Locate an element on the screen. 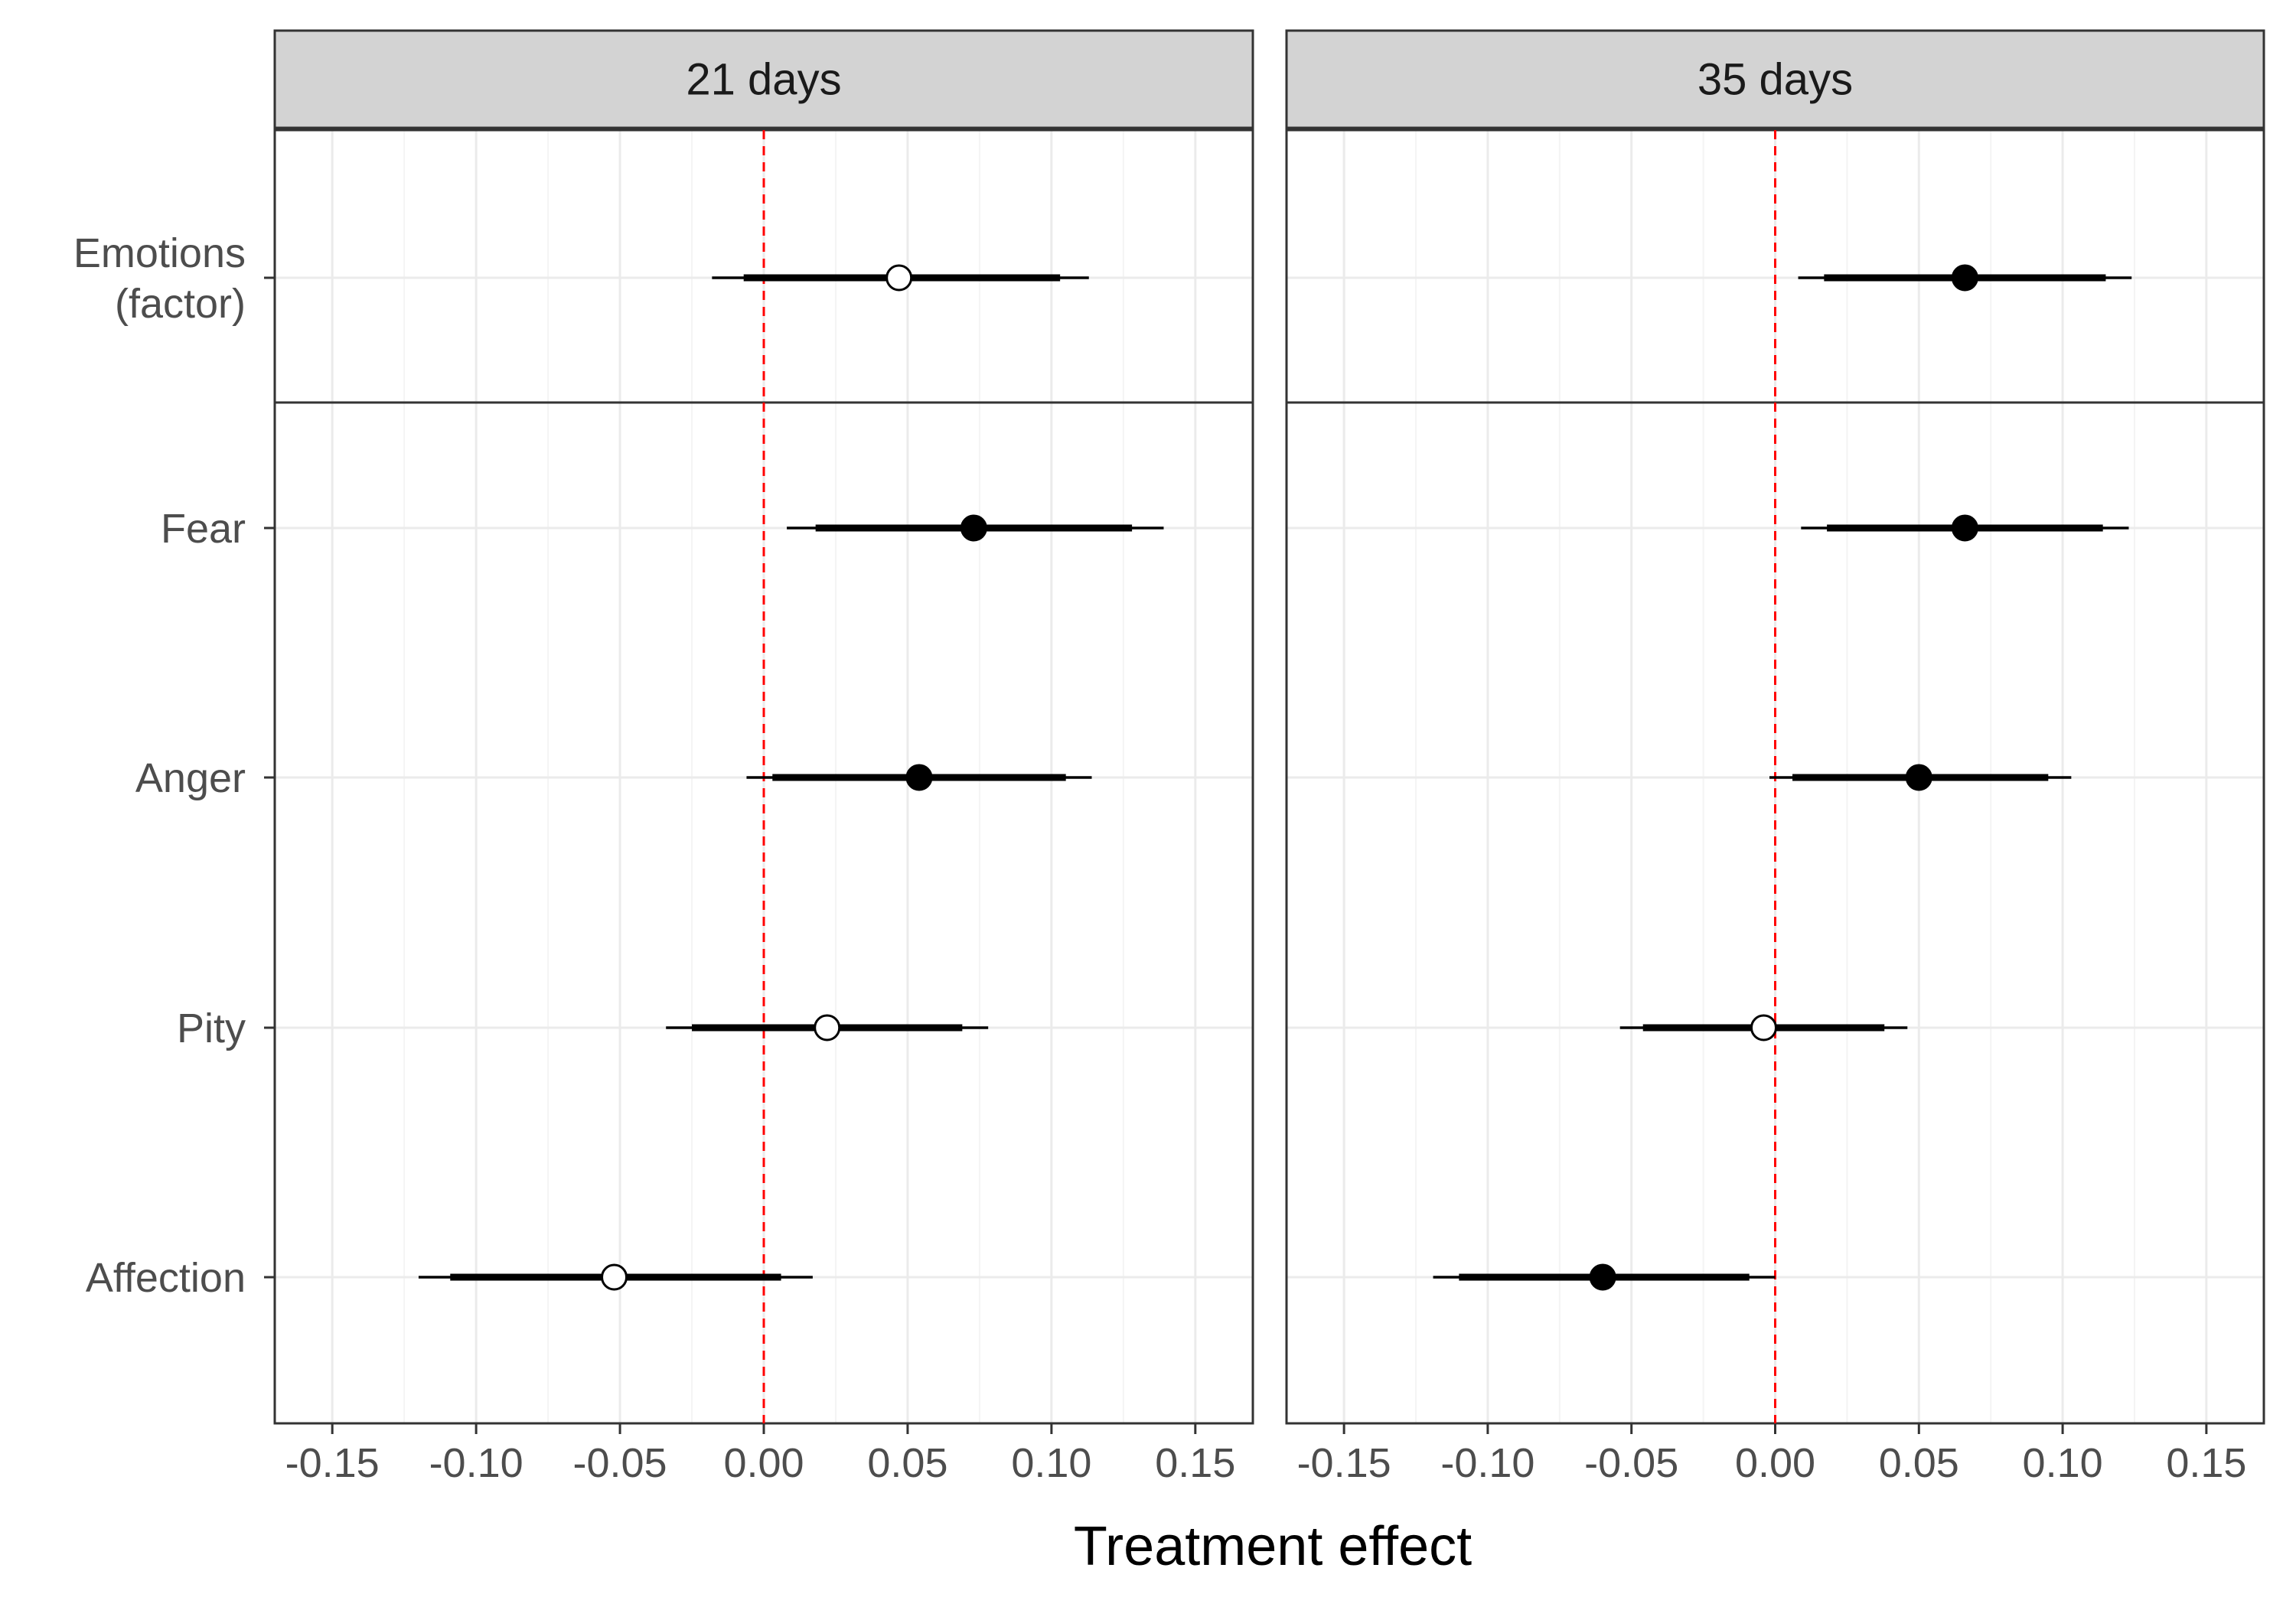 The height and width of the screenshot is (1607, 2296). y-tick-label-line: (factor) is located at coordinates (180, 304).